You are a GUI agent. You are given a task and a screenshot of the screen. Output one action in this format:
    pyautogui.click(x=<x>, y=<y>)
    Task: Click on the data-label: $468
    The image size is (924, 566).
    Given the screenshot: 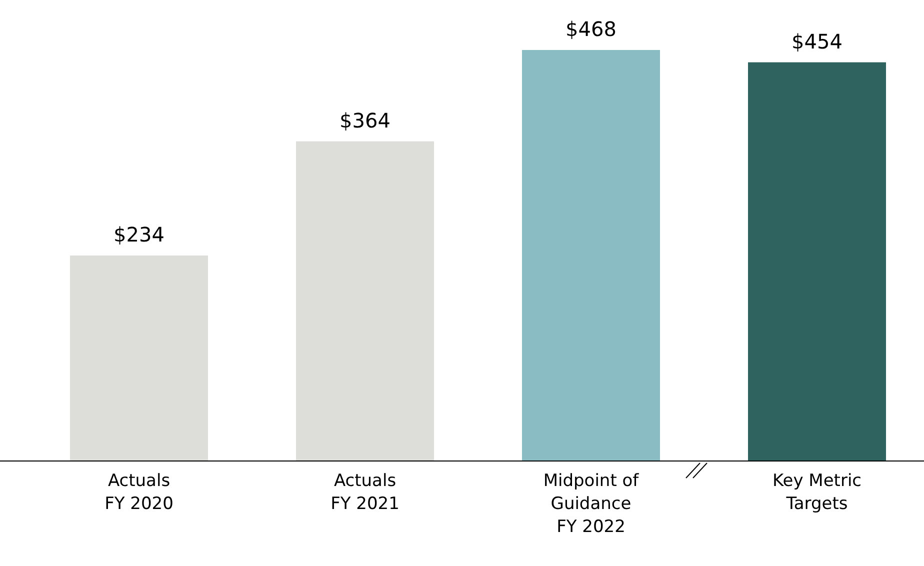 What is the action you would take?
    pyautogui.click(x=591, y=29)
    